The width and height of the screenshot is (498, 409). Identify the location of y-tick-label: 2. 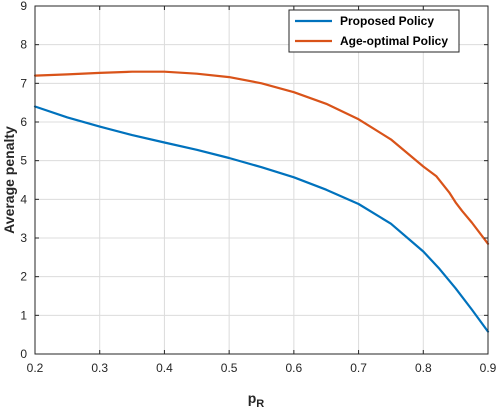
(23, 277).